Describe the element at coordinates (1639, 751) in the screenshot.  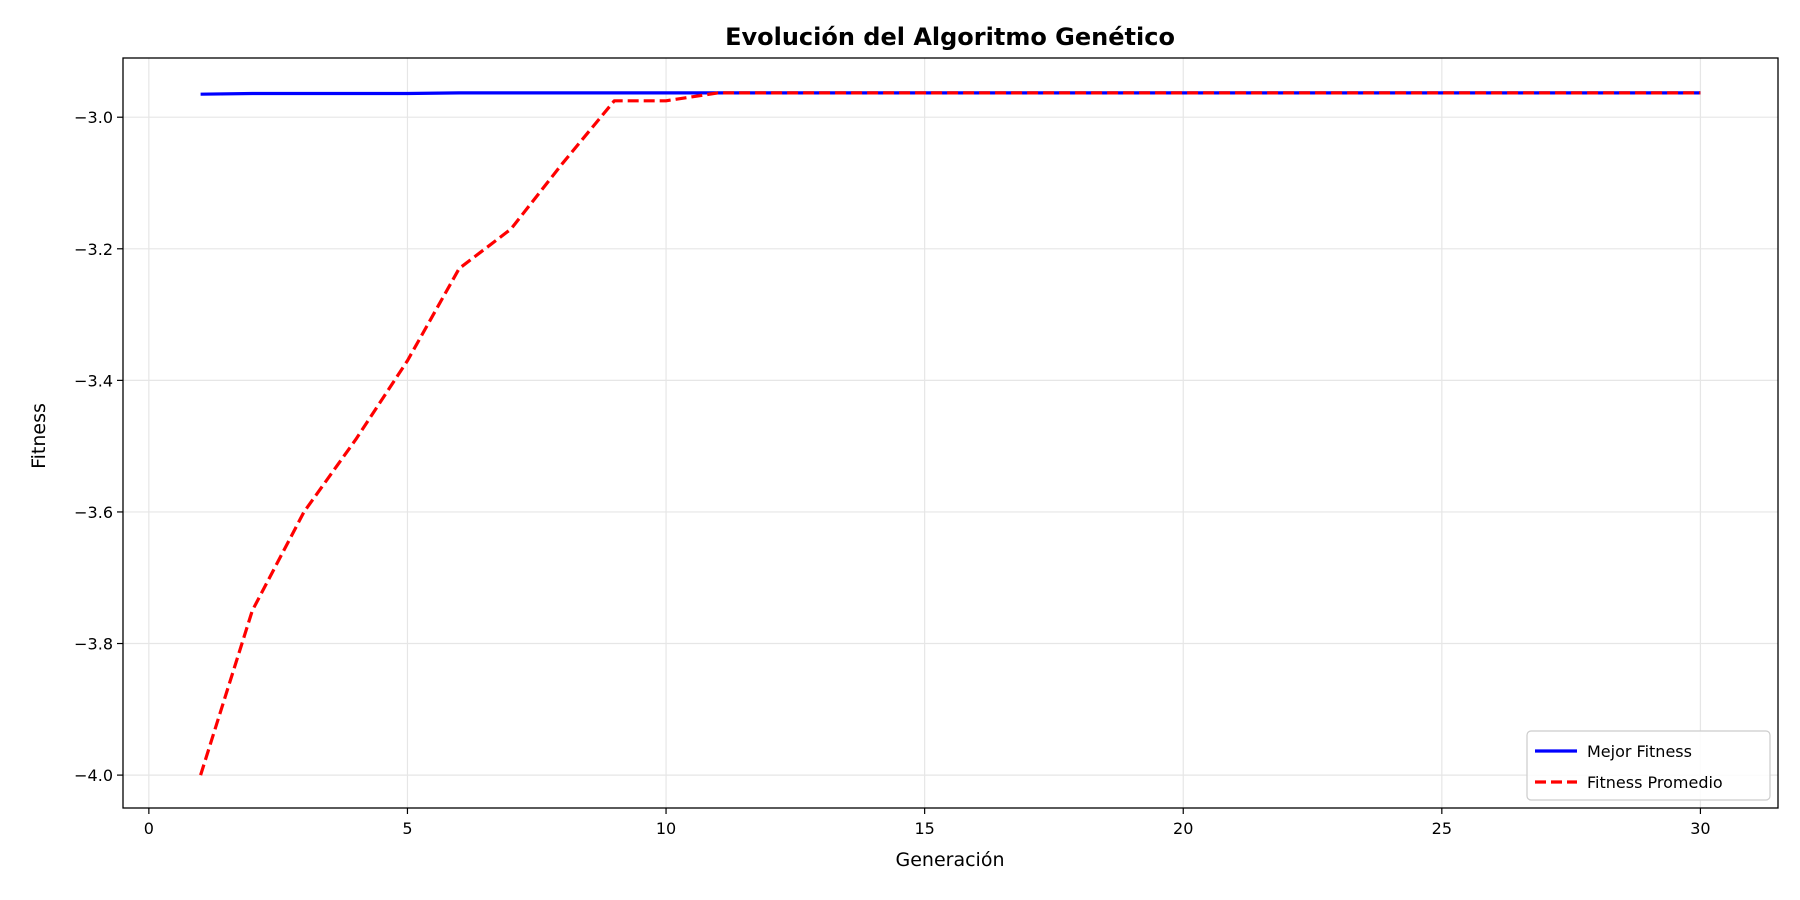
I see `legend-label: Mejor Fitness` at that location.